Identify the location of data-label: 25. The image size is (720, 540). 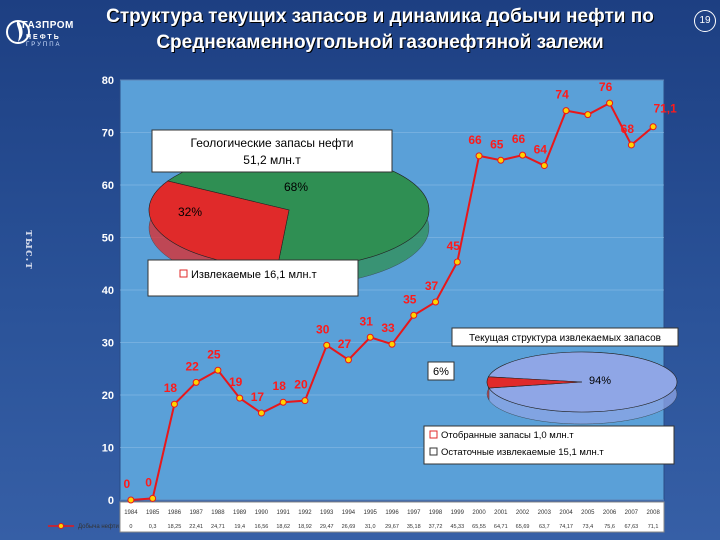
(214, 354).